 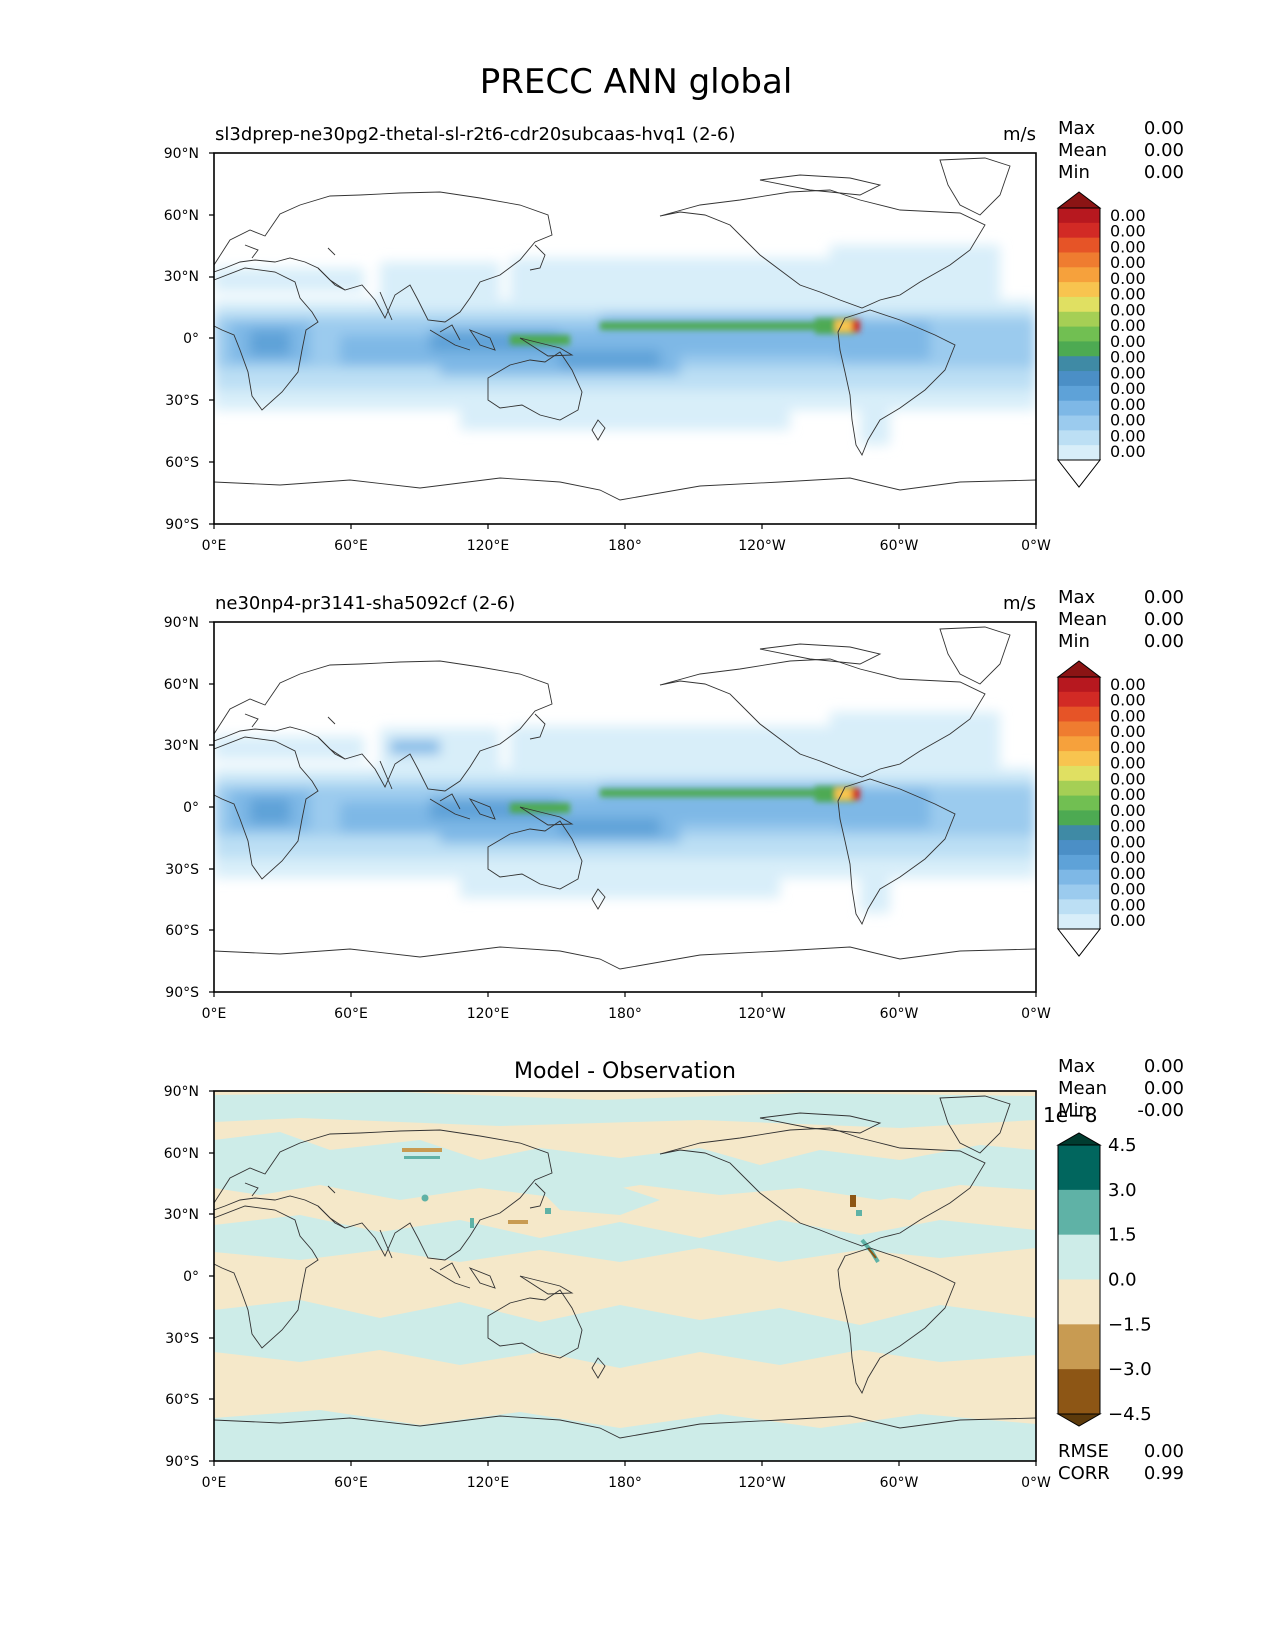 I want to click on colorbar-frame, so click(x=1079, y=1279).